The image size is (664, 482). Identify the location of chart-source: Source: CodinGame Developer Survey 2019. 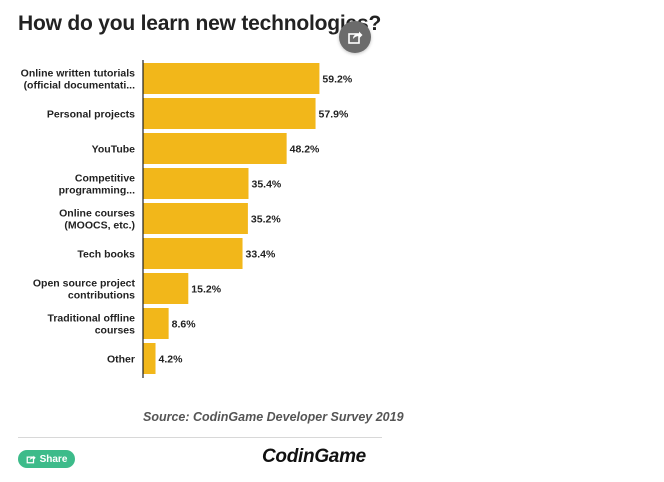
(273, 417).